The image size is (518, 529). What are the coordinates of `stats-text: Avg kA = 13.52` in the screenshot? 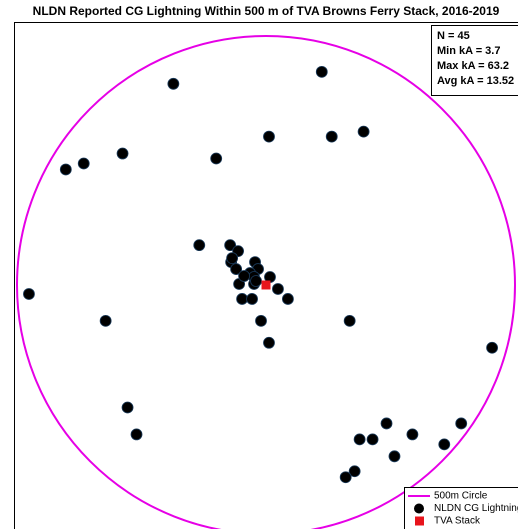 It's located at (475, 81).